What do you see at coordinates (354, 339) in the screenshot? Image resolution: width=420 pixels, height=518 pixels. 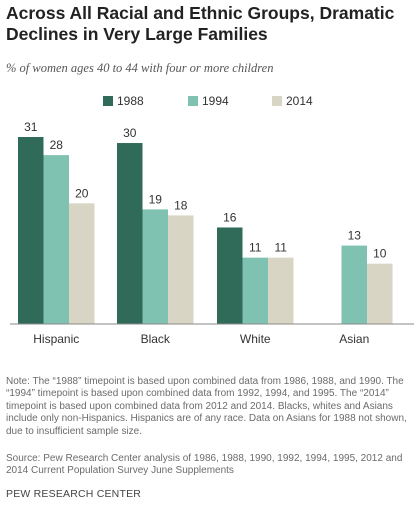 I see `category-label-asian: Asian` at bounding box center [354, 339].